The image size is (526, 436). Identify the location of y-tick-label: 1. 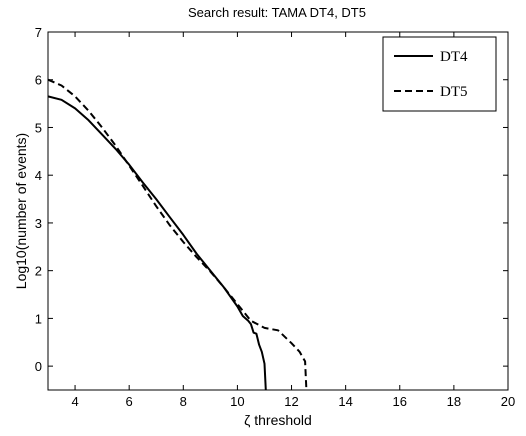
(38, 318).